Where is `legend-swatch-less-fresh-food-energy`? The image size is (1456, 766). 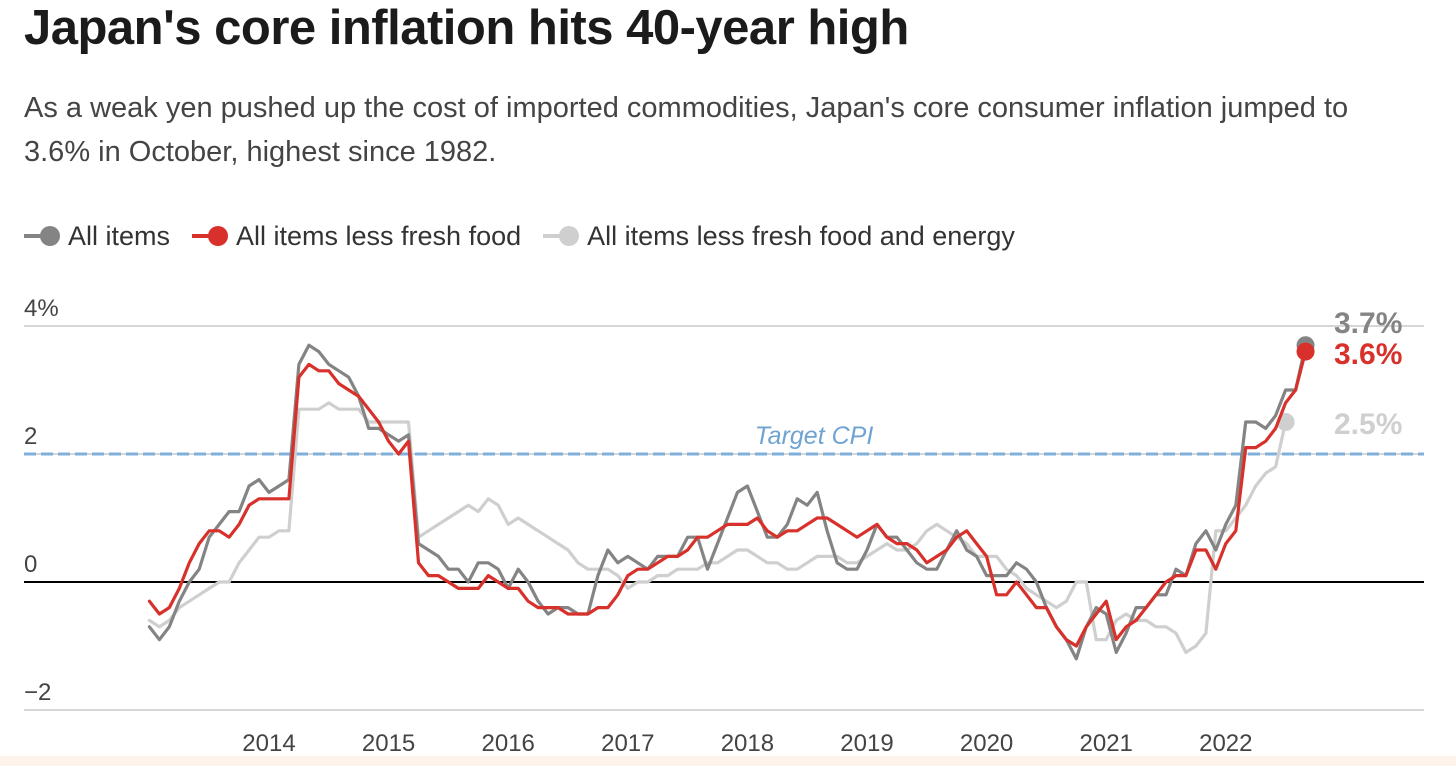 legend-swatch-less-fresh-food-energy is located at coordinates (561, 236).